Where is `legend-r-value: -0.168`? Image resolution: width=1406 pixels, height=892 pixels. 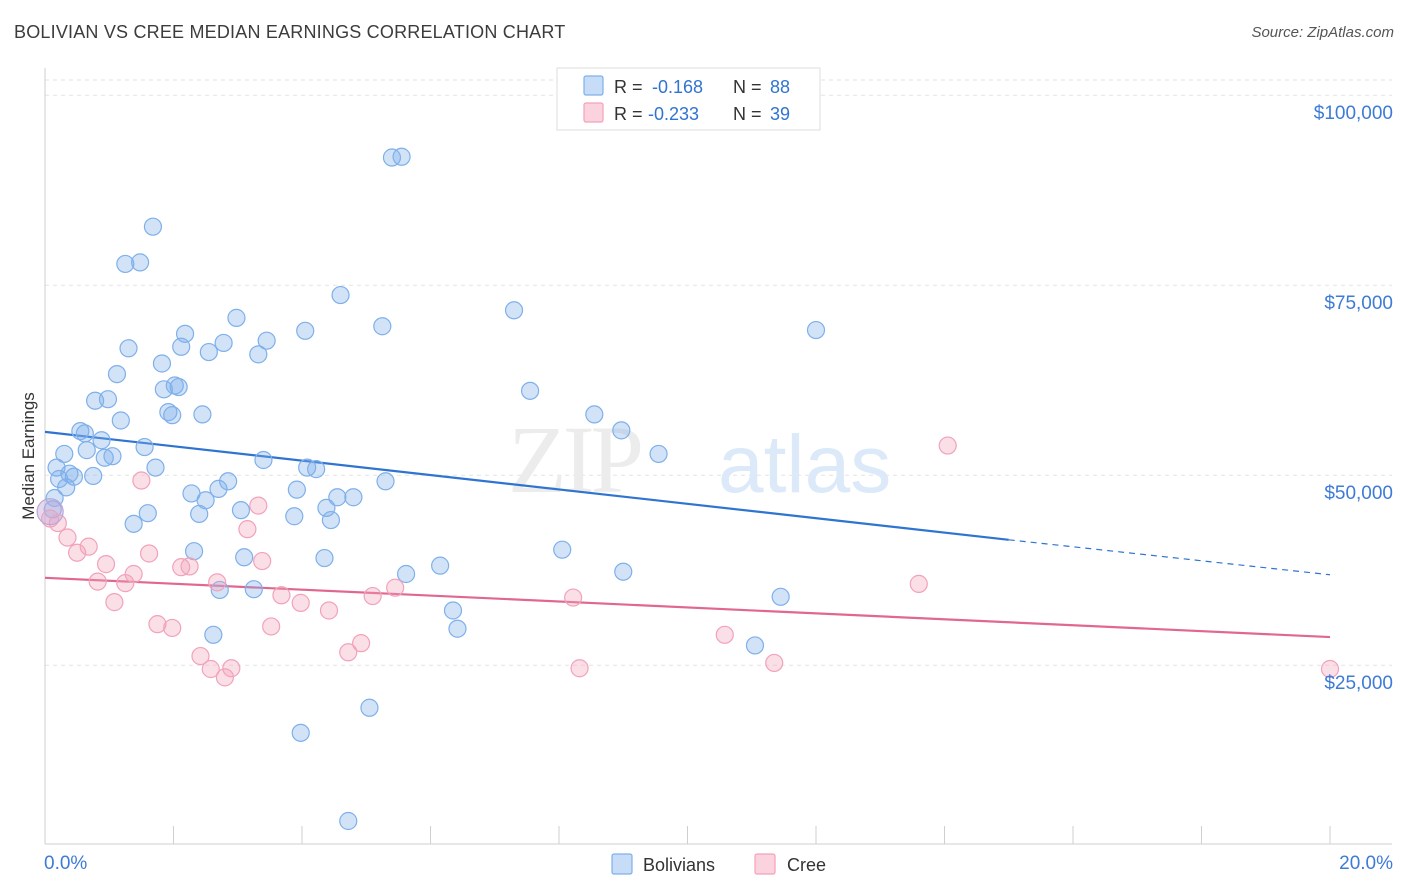
legend-r-value: -0.168 is located at coordinates (677, 87).